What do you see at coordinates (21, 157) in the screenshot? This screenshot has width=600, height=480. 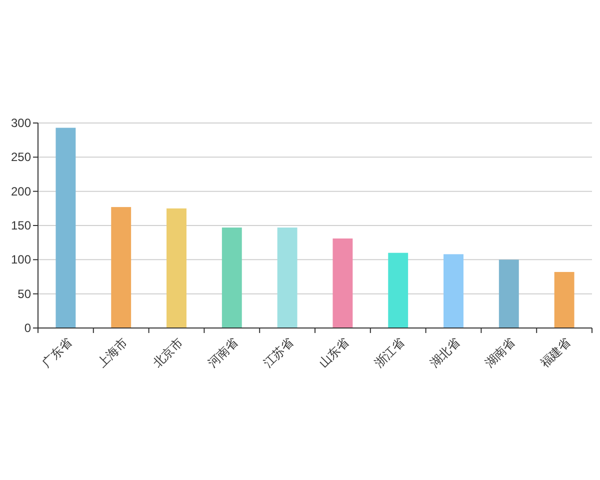 I see `y-tick-label: 250` at bounding box center [21, 157].